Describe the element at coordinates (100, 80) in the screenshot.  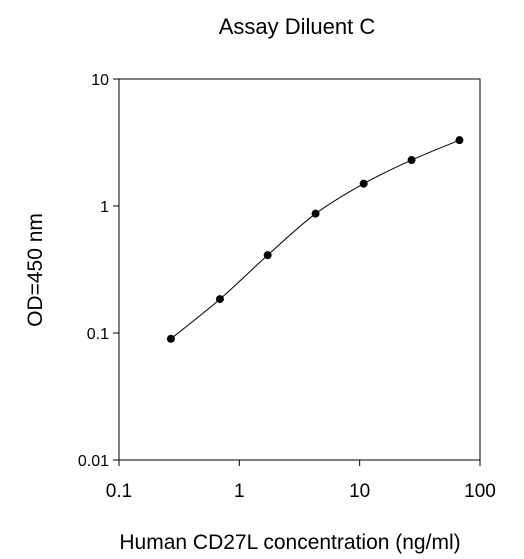
I see `y-tick-label: 10` at that location.